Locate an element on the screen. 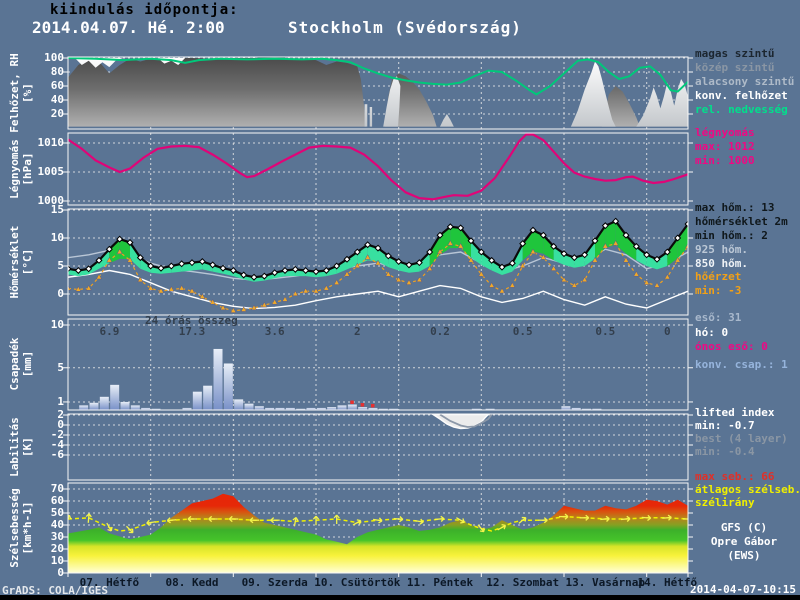 This screenshot has width=800, height=600. panel-pressure is located at coordinates (378, 167).